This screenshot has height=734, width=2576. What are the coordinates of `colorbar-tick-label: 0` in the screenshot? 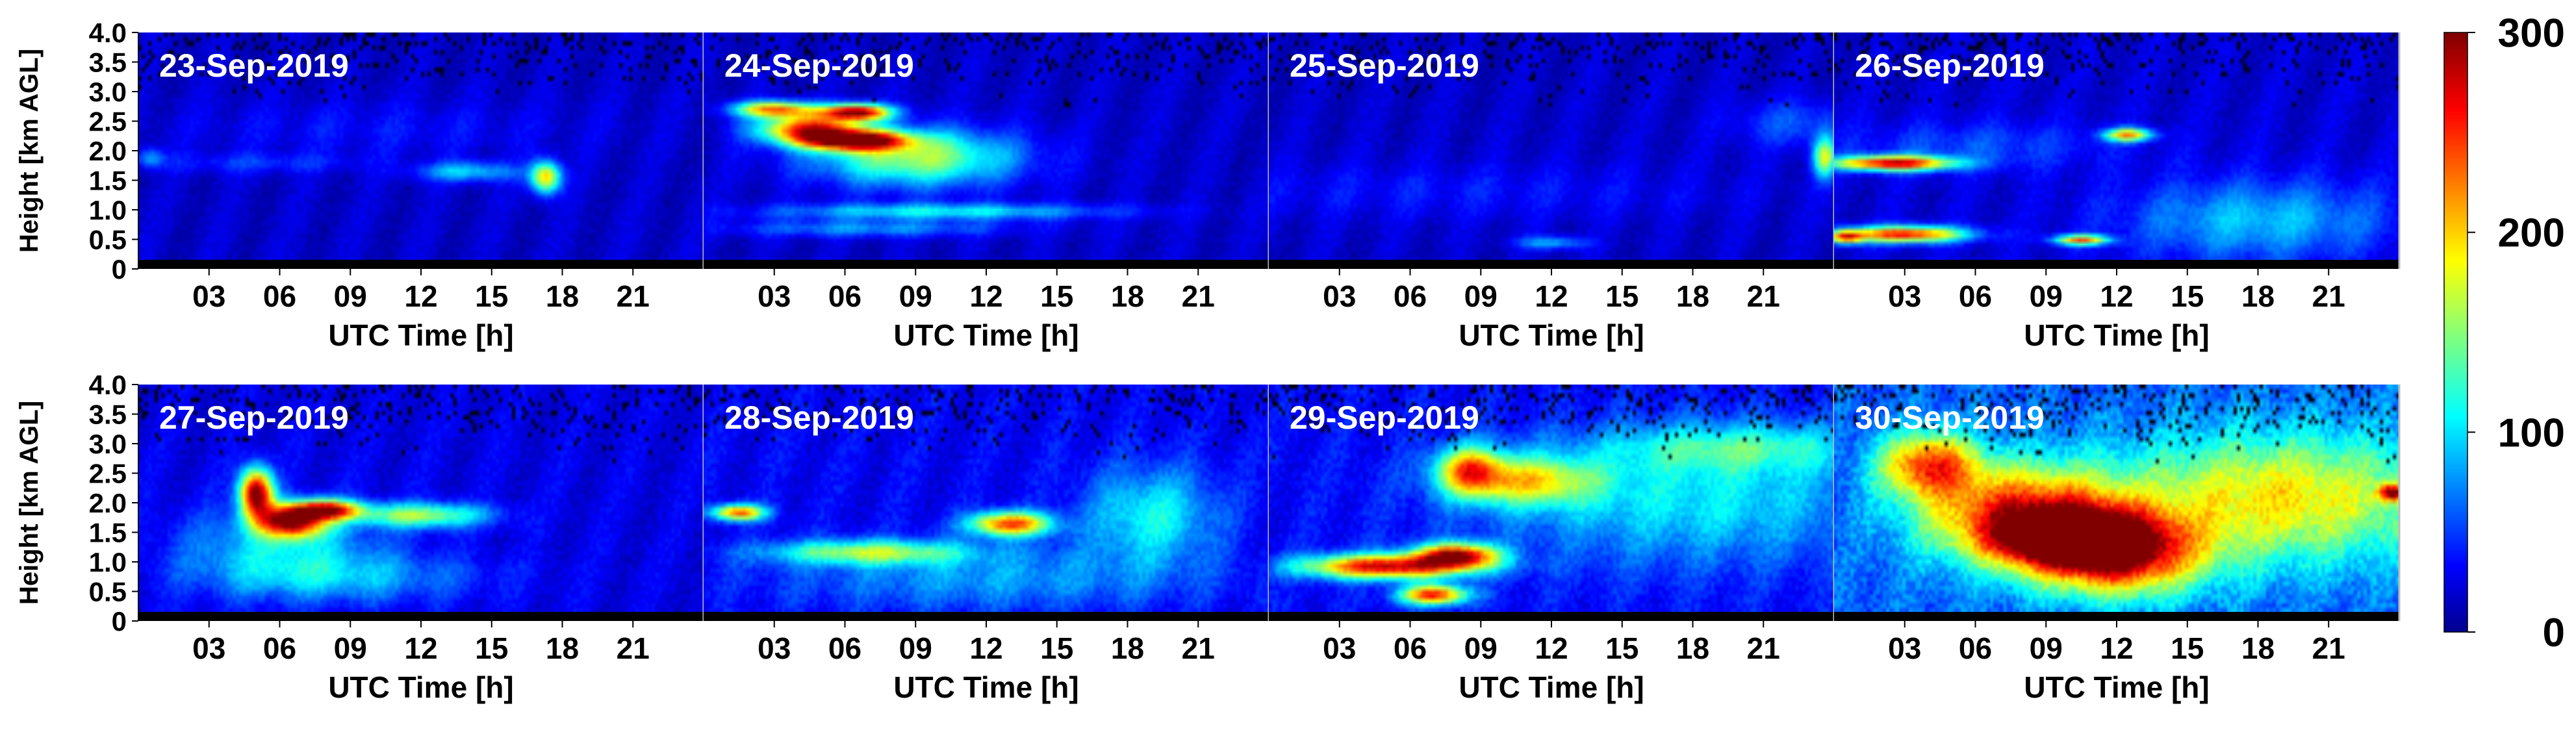 It's located at (2554, 633).